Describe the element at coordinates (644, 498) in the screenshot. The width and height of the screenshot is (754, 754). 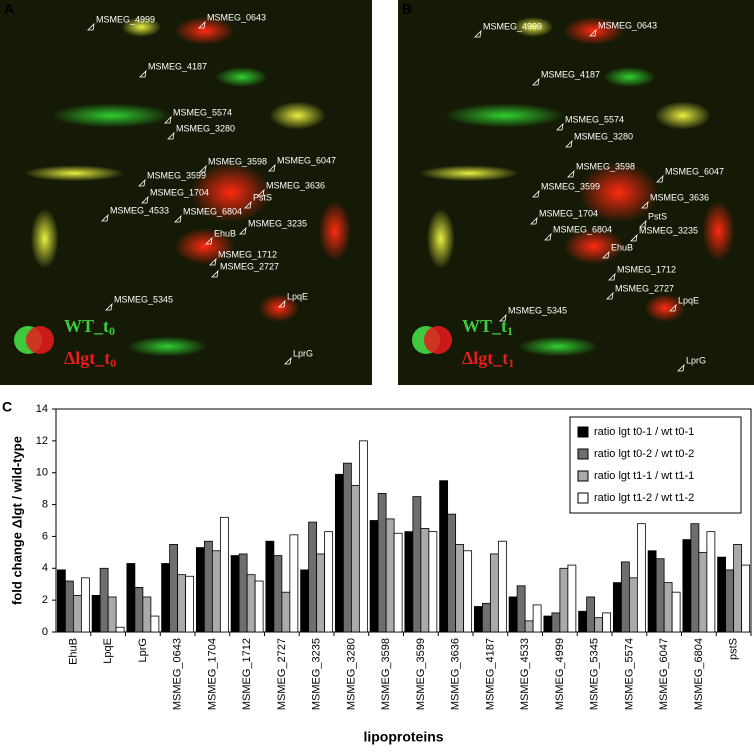
I see `legend-label: ratio lgt t1-2 / wt t1-2` at that location.